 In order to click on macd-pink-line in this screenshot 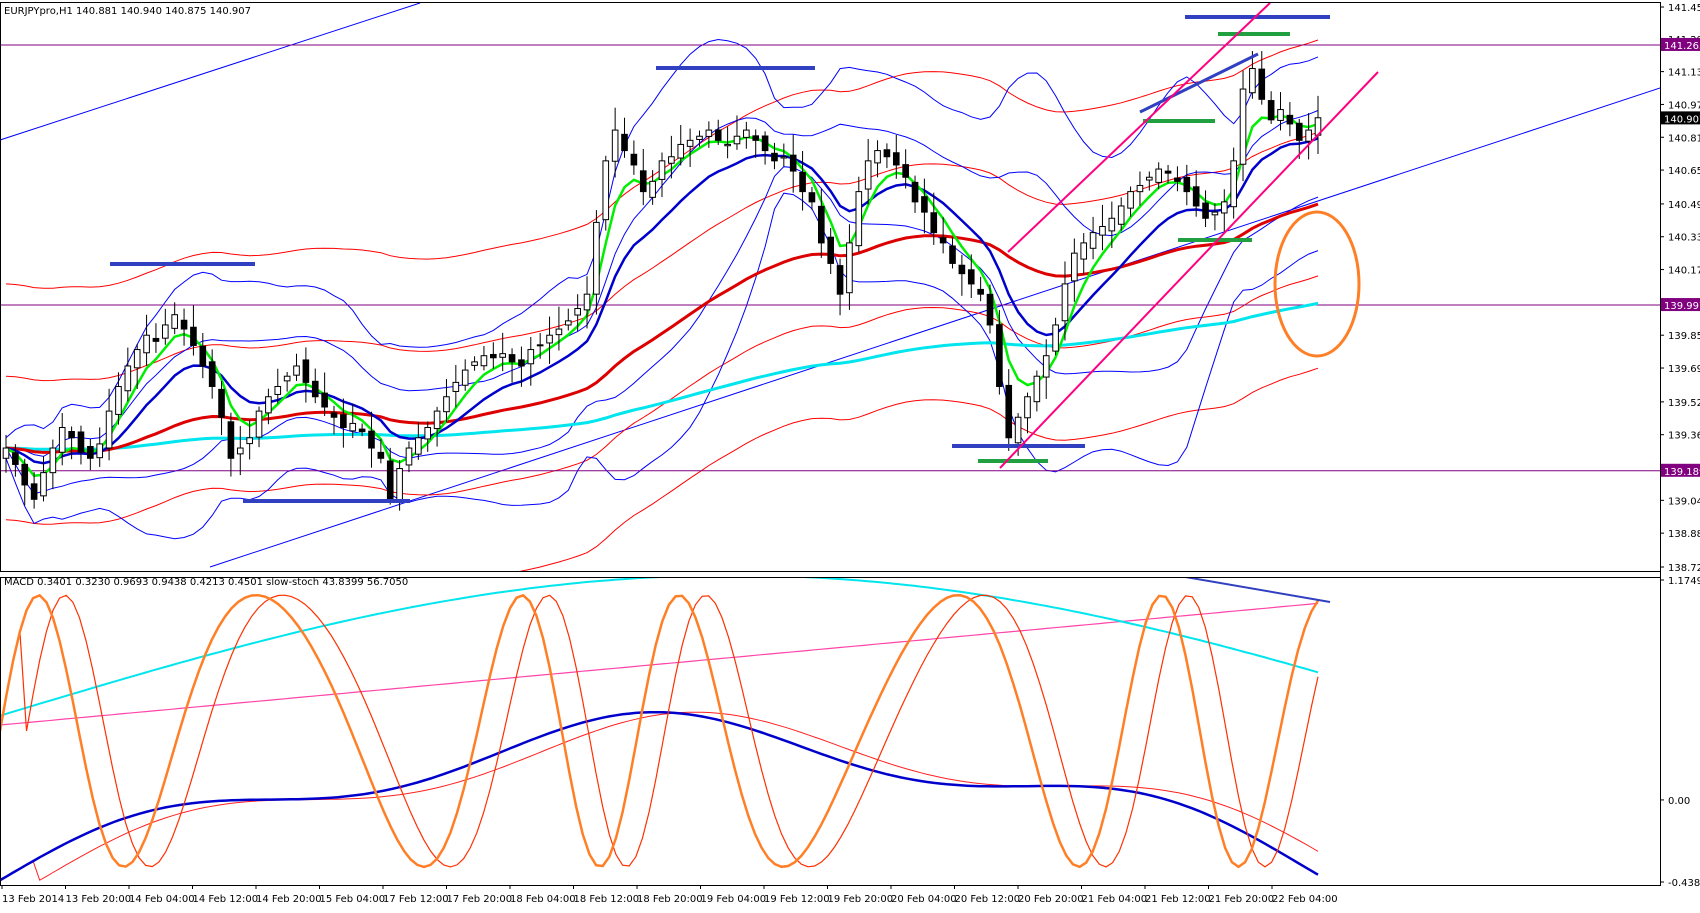, I will do `click(660, 664)`.